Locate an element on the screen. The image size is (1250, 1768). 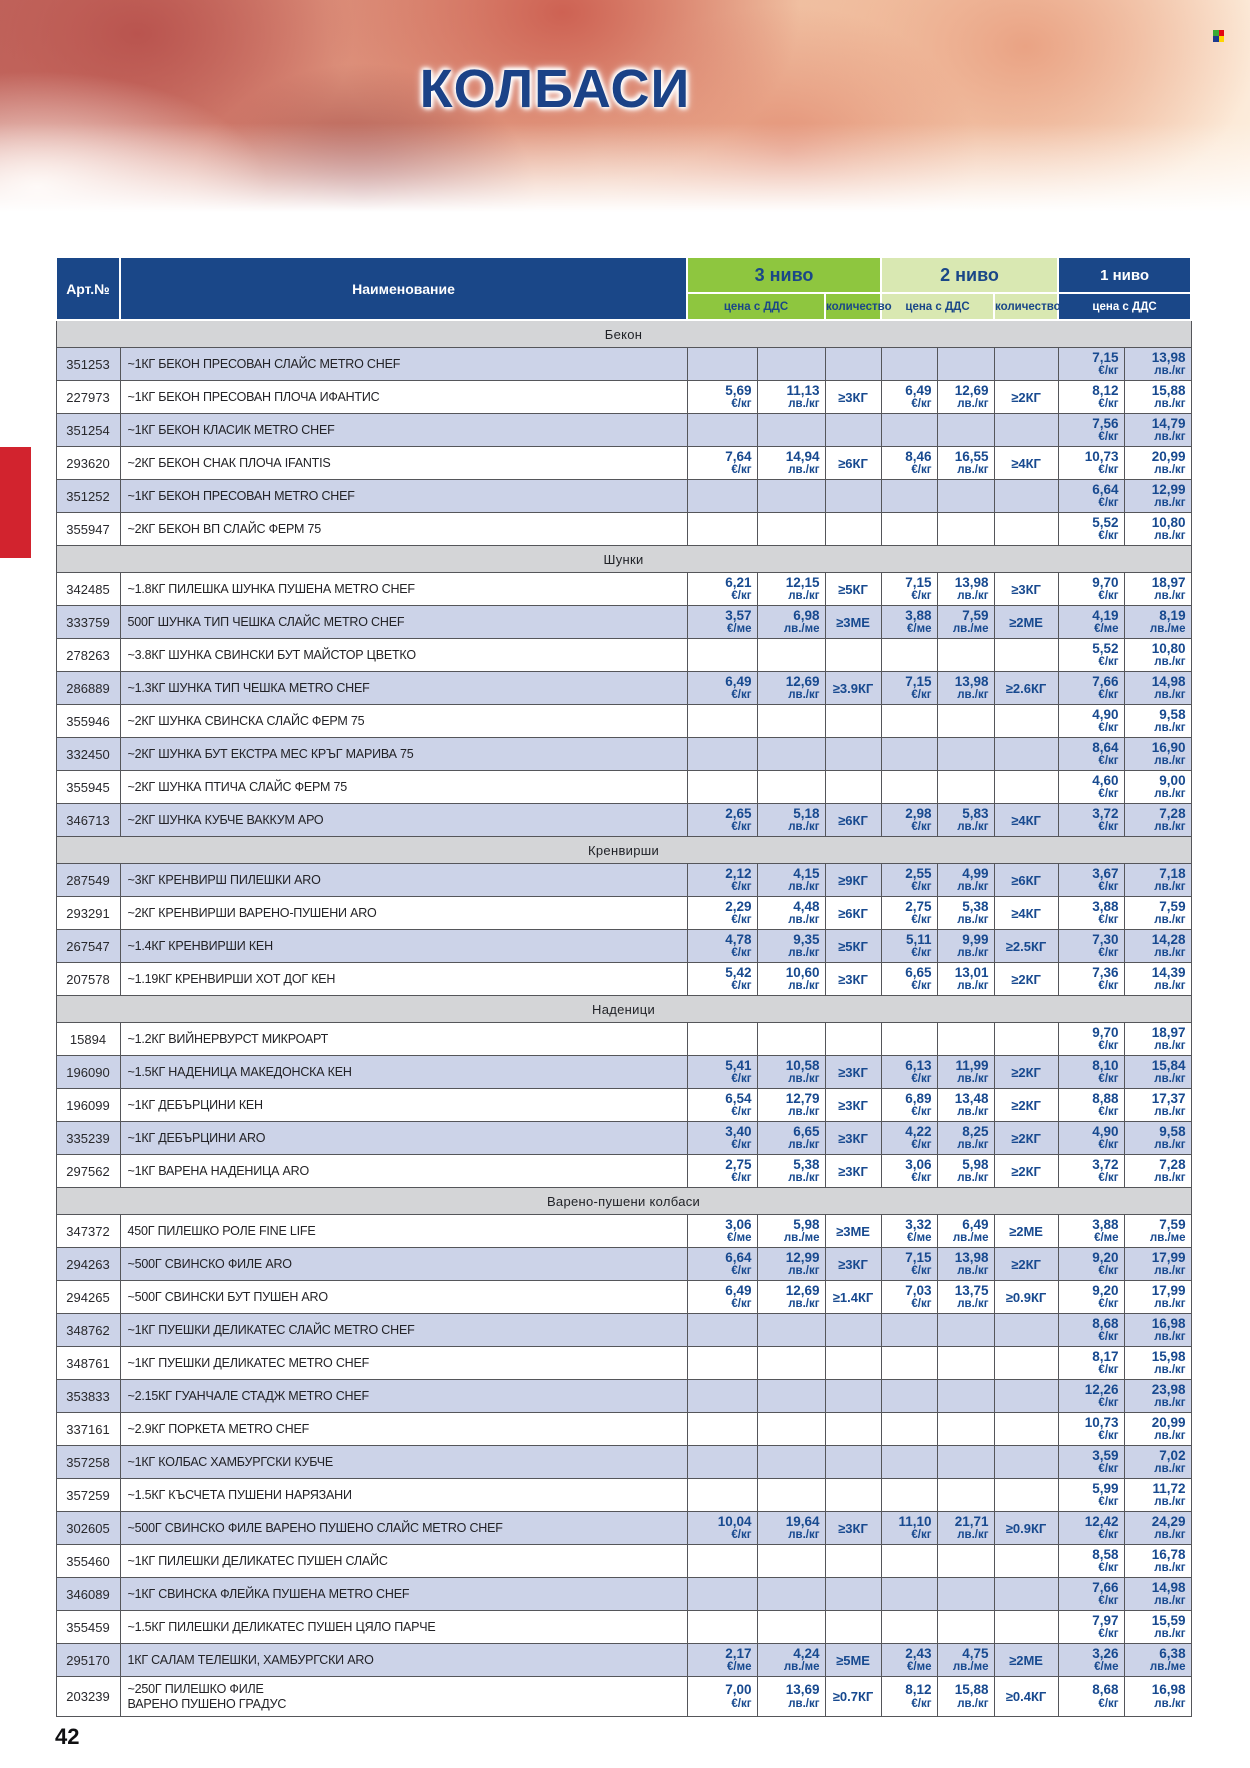
level2-quantity: ≥6КГ is located at coordinates (1026, 880).